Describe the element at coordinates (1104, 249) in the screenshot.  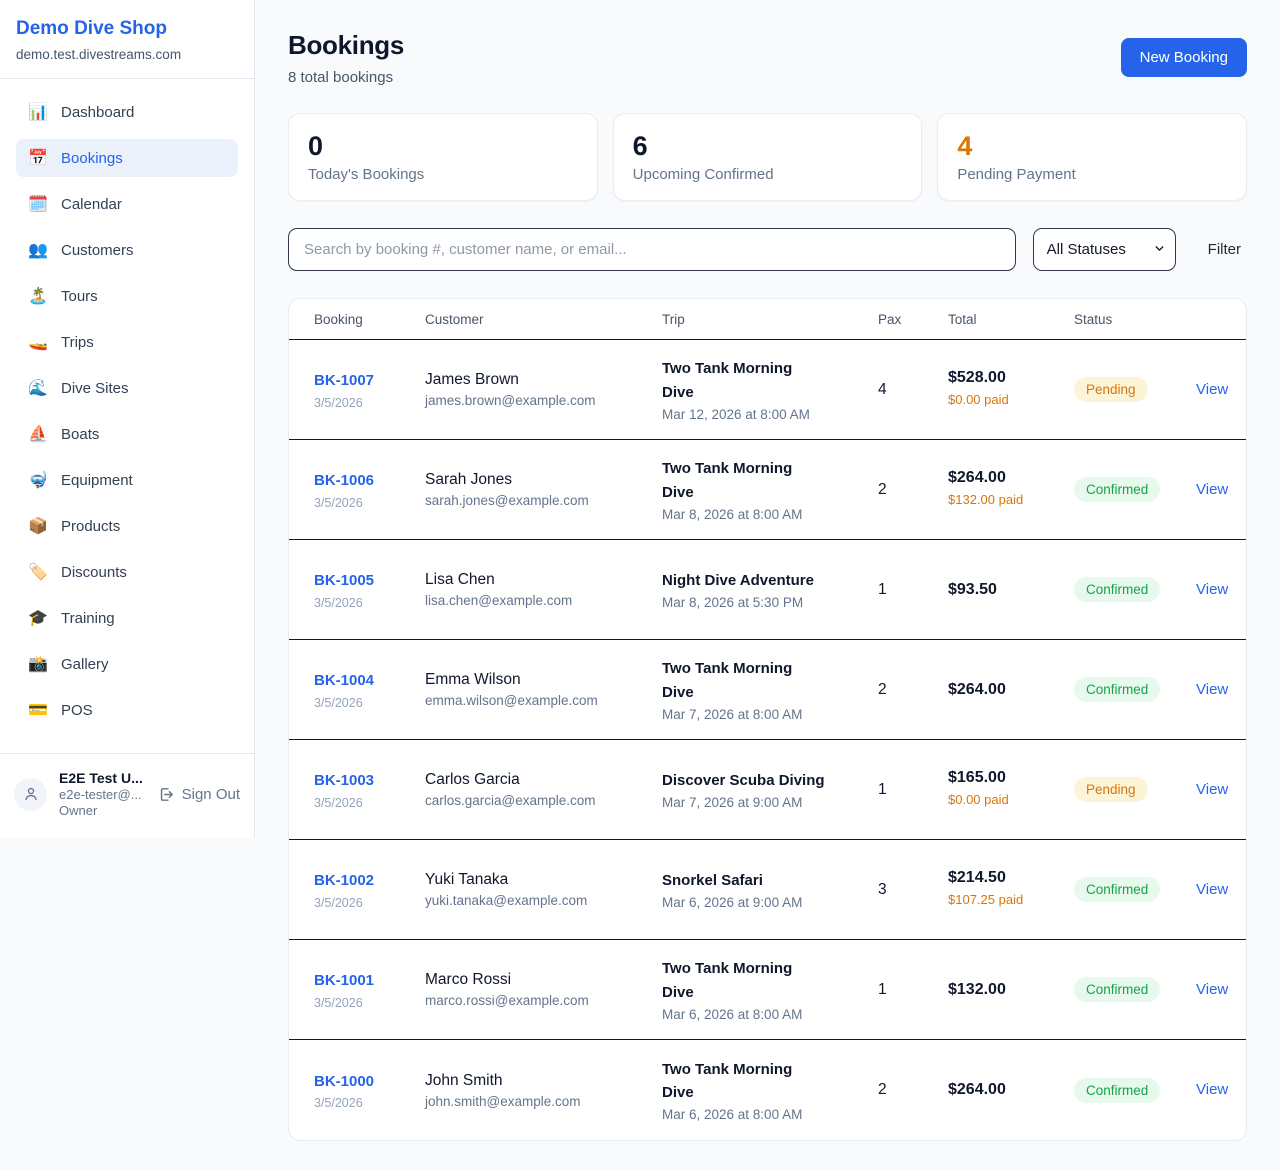
I see `status-filter-select: All Statuses` at that location.